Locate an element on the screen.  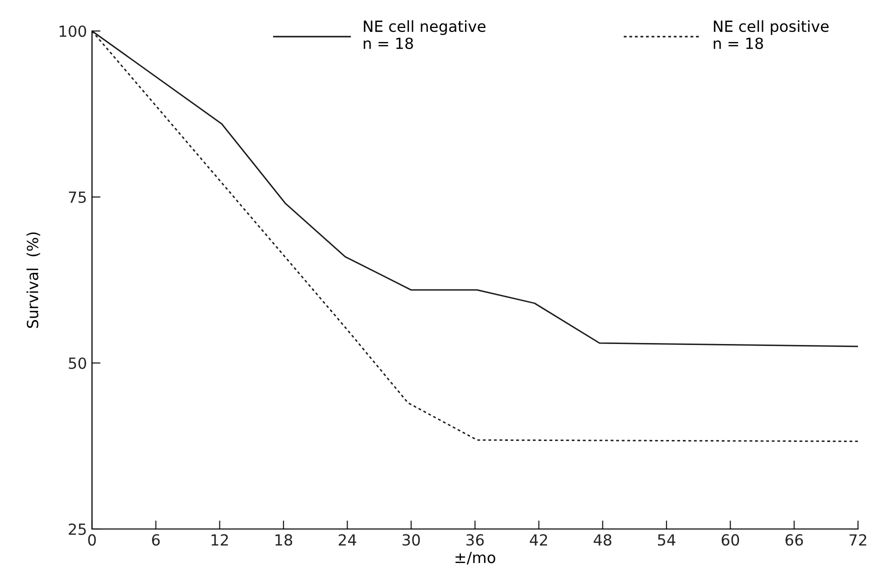
x-tick-label: 42 is located at coordinates (539, 540).